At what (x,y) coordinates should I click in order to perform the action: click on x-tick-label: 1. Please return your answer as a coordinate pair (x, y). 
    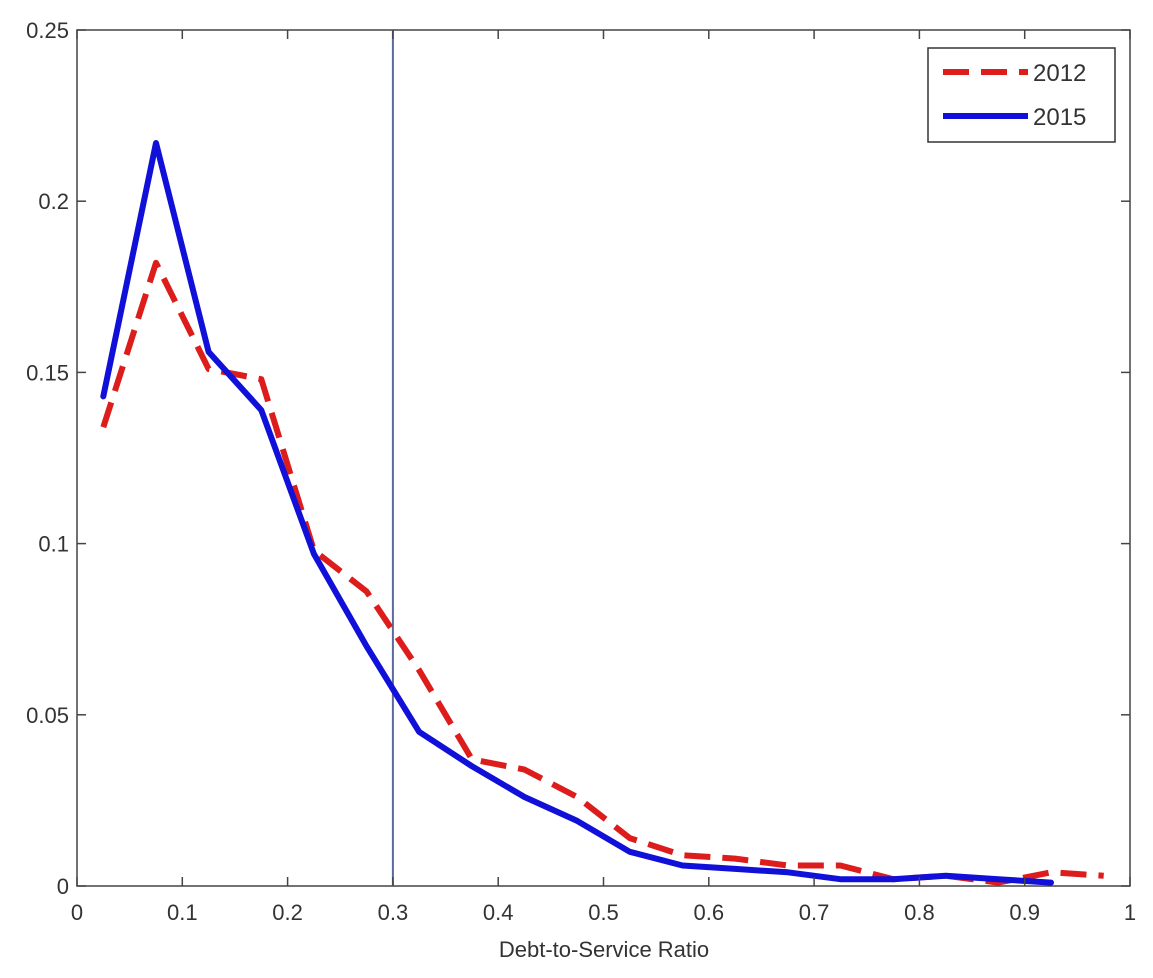
    Looking at the image, I should click on (1130, 912).